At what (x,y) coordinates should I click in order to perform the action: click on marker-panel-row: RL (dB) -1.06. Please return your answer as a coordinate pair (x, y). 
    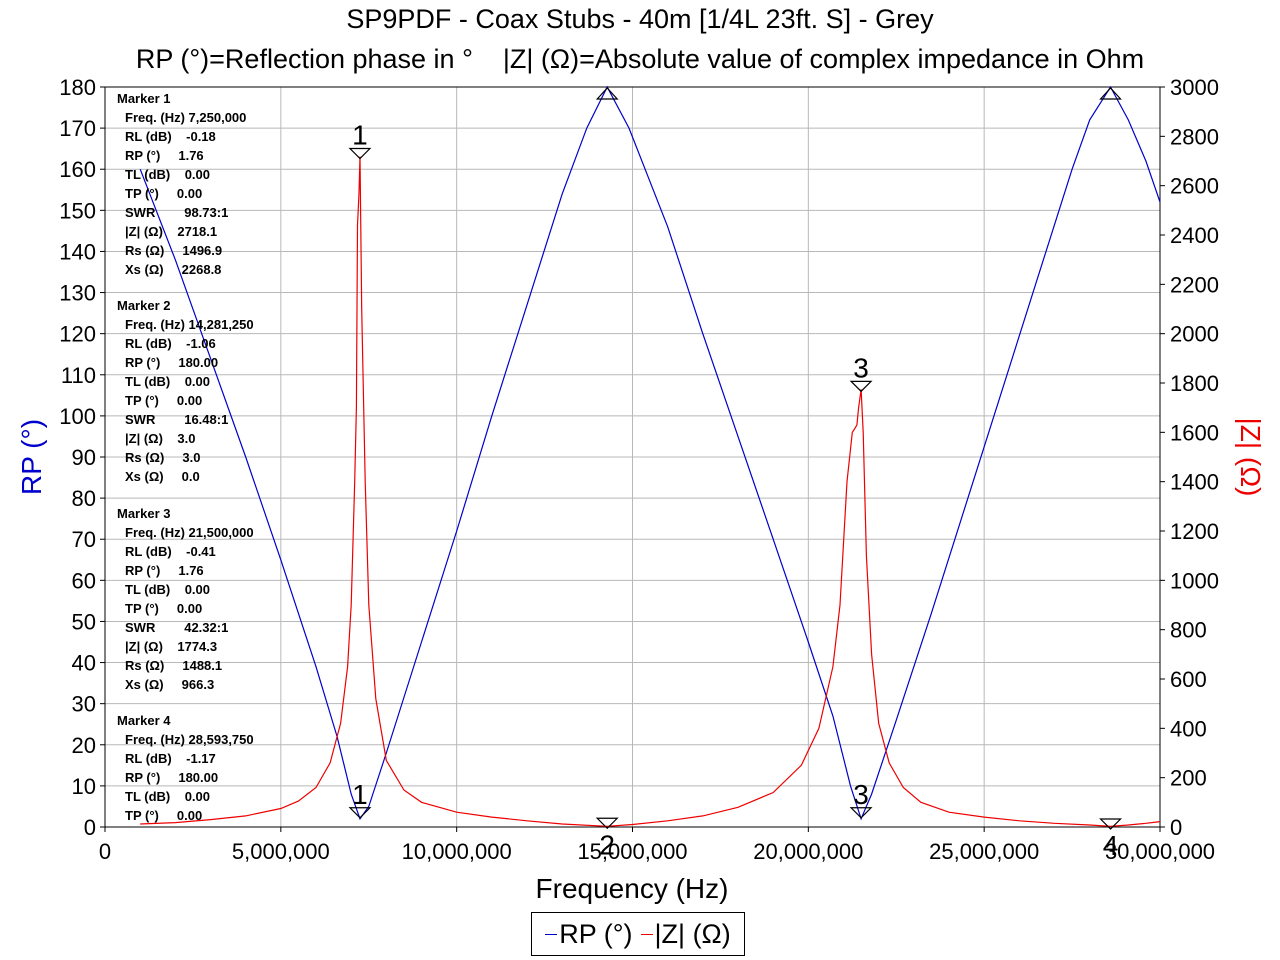
    Looking at the image, I should click on (170, 343).